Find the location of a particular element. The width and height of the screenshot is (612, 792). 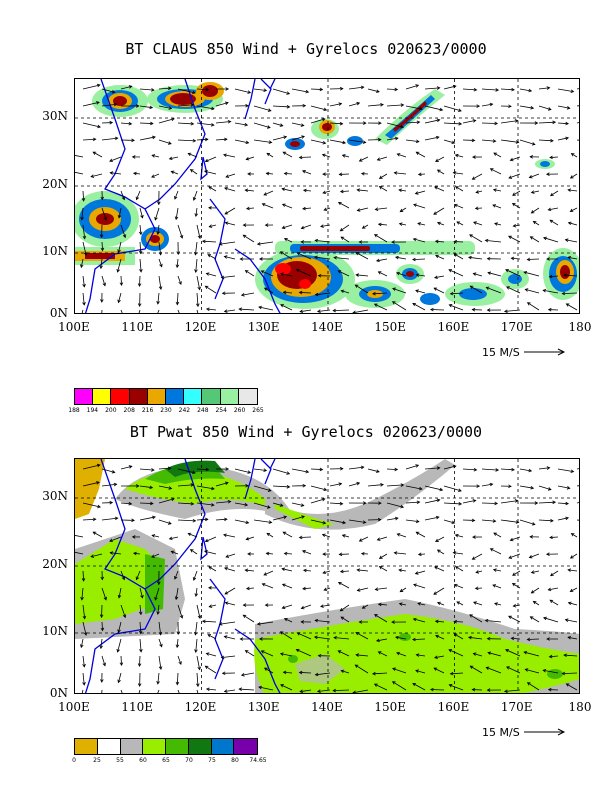

panel2-colorbar-labels: 0 25 55 60 65 70 75 80 74.65 is located at coordinates (169, 762).